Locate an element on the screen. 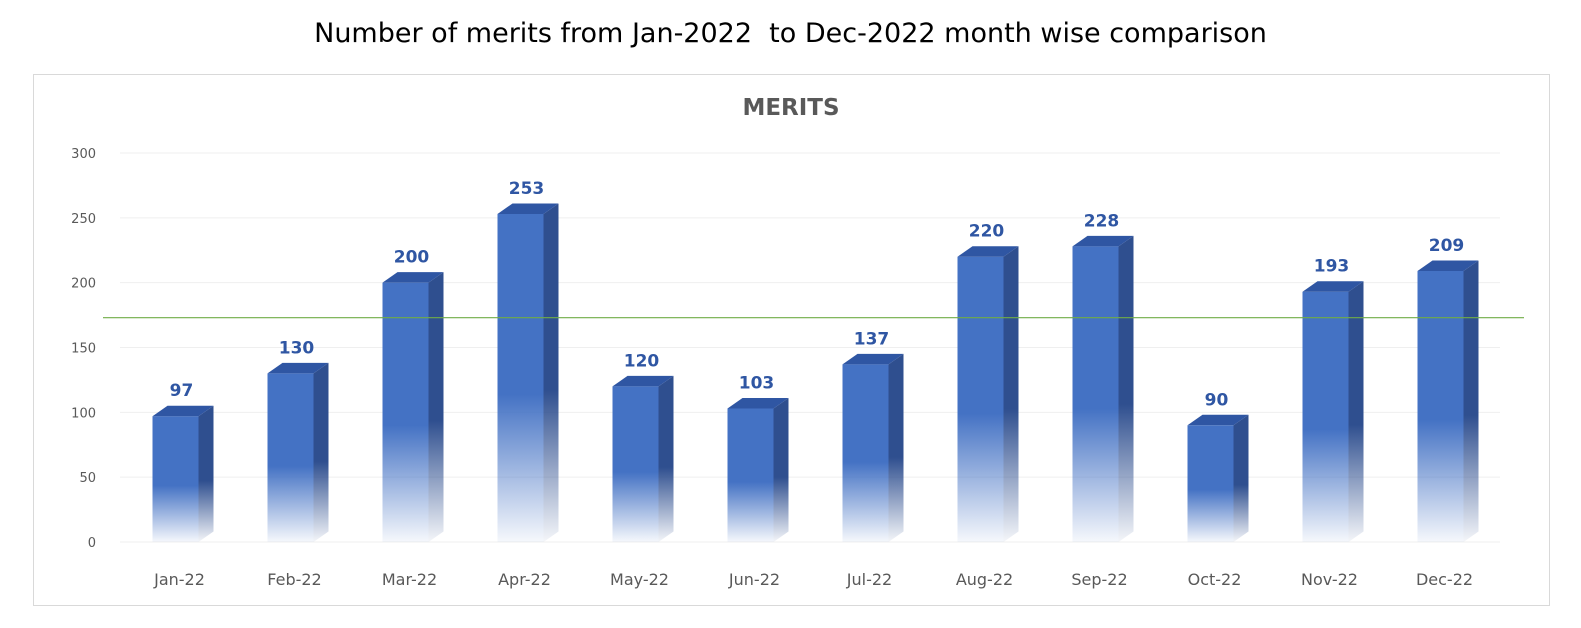 This screenshot has height=628, width=1581. data-label: 228 is located at coordinates (1102, 221).